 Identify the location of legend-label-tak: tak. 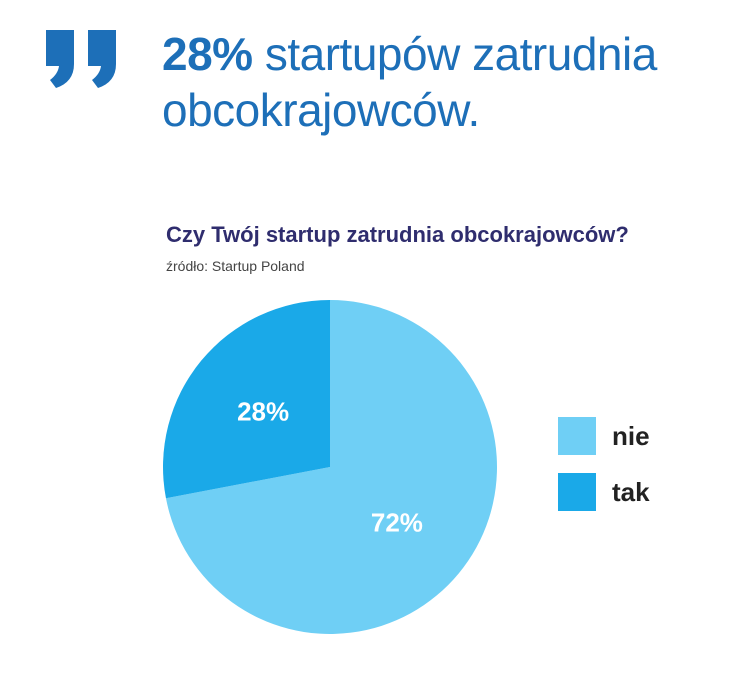
(631, 491).